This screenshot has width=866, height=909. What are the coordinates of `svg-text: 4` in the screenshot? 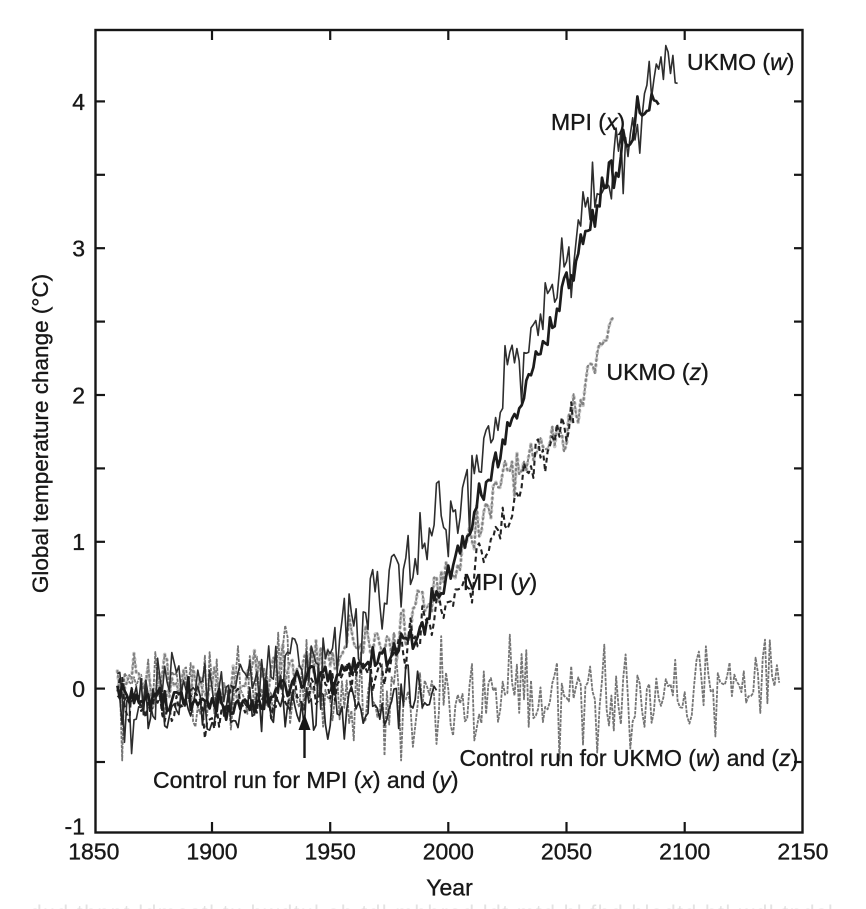 It's located at (78, 102).